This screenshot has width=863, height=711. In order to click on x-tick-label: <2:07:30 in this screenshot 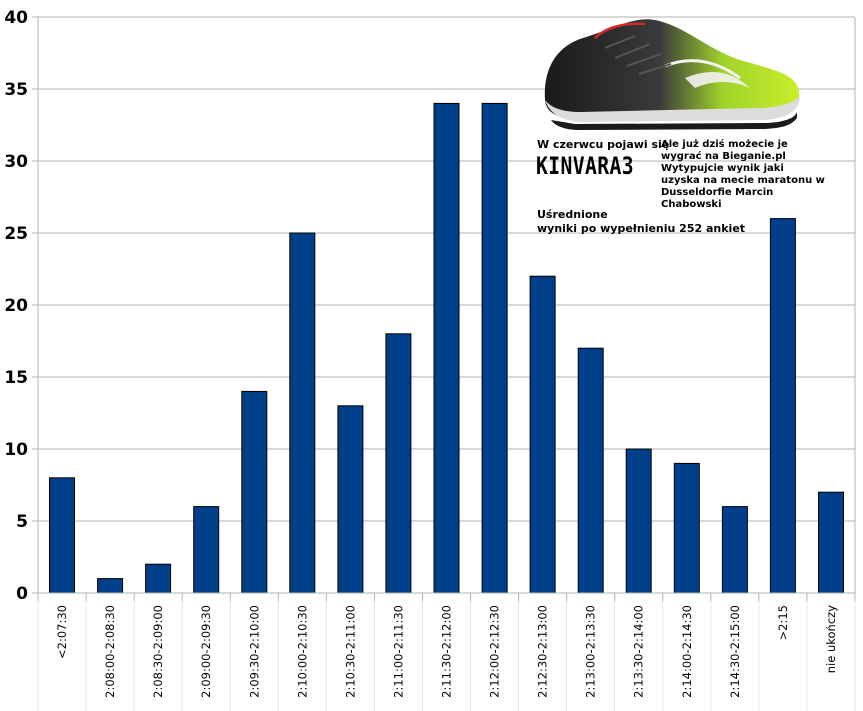, I will do `click(62, 632)`.